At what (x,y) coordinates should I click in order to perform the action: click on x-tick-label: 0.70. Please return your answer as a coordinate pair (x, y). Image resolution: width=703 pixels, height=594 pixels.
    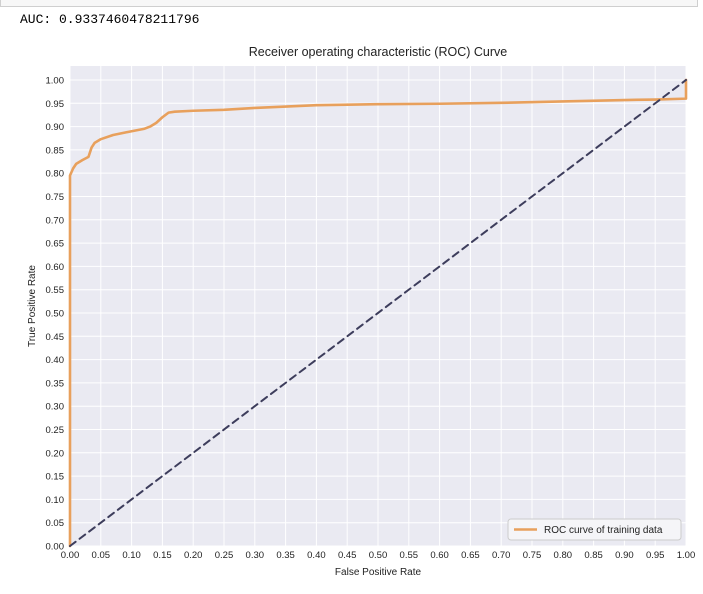
    Looking at the image, I should click on (501, 555).